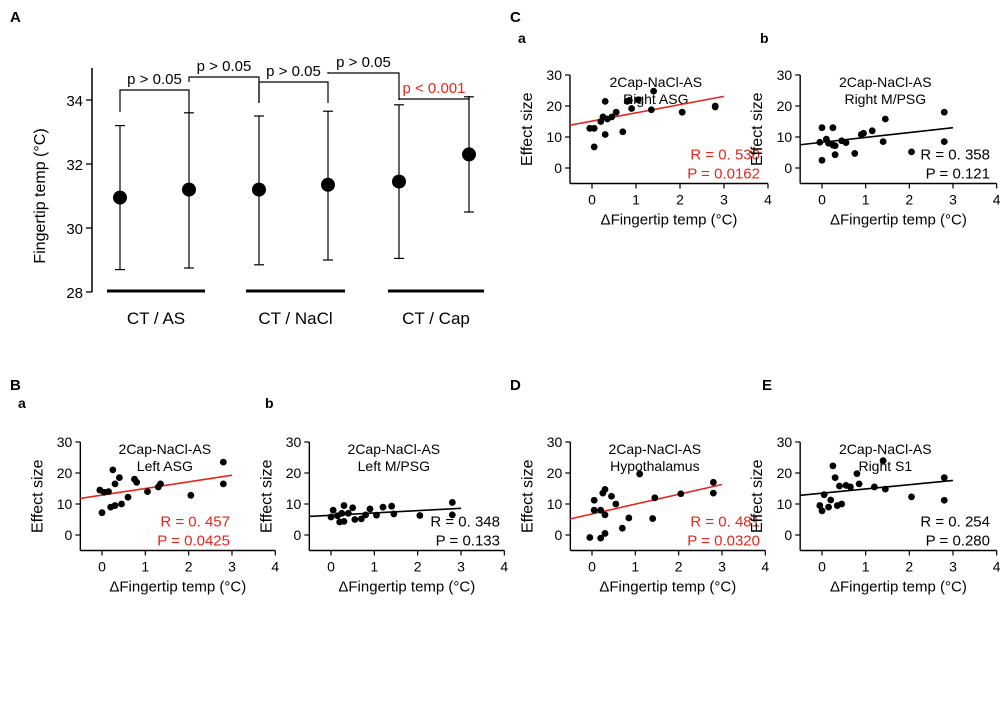 The width and height of the screenshot is (1000, 711). What do you see at coordinates (647, 111) in the screenshot?
I see `regression-line` at bounding box center [647, 111].